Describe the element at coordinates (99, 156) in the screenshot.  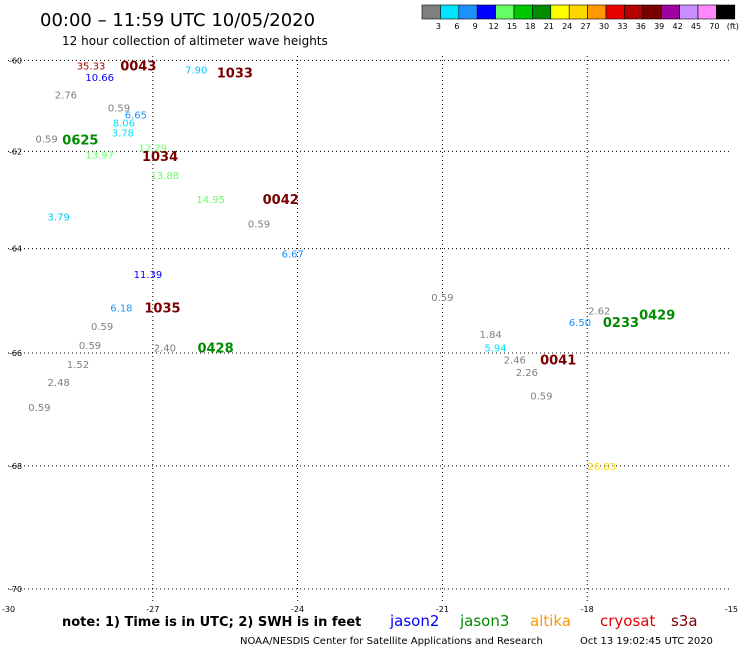
I see `wave-height-value: 13.97` at that location.